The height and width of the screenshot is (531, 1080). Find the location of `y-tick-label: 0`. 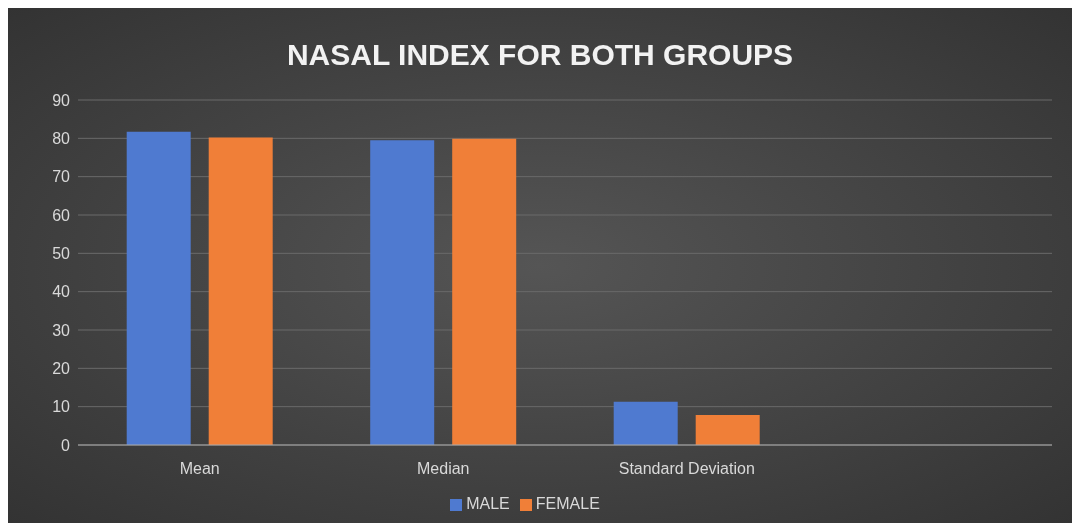

y-tick-label: 0 is located at coordinates (66, 445).